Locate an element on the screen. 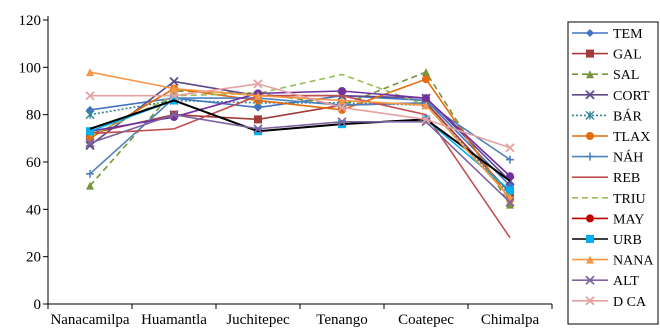  legend-label: D CA is located at coordinates (630, 302).